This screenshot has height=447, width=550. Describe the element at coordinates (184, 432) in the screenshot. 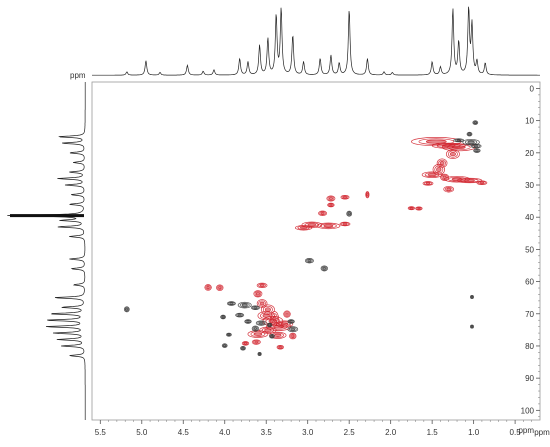

I see `x-tick-label: 4.5` at that location.